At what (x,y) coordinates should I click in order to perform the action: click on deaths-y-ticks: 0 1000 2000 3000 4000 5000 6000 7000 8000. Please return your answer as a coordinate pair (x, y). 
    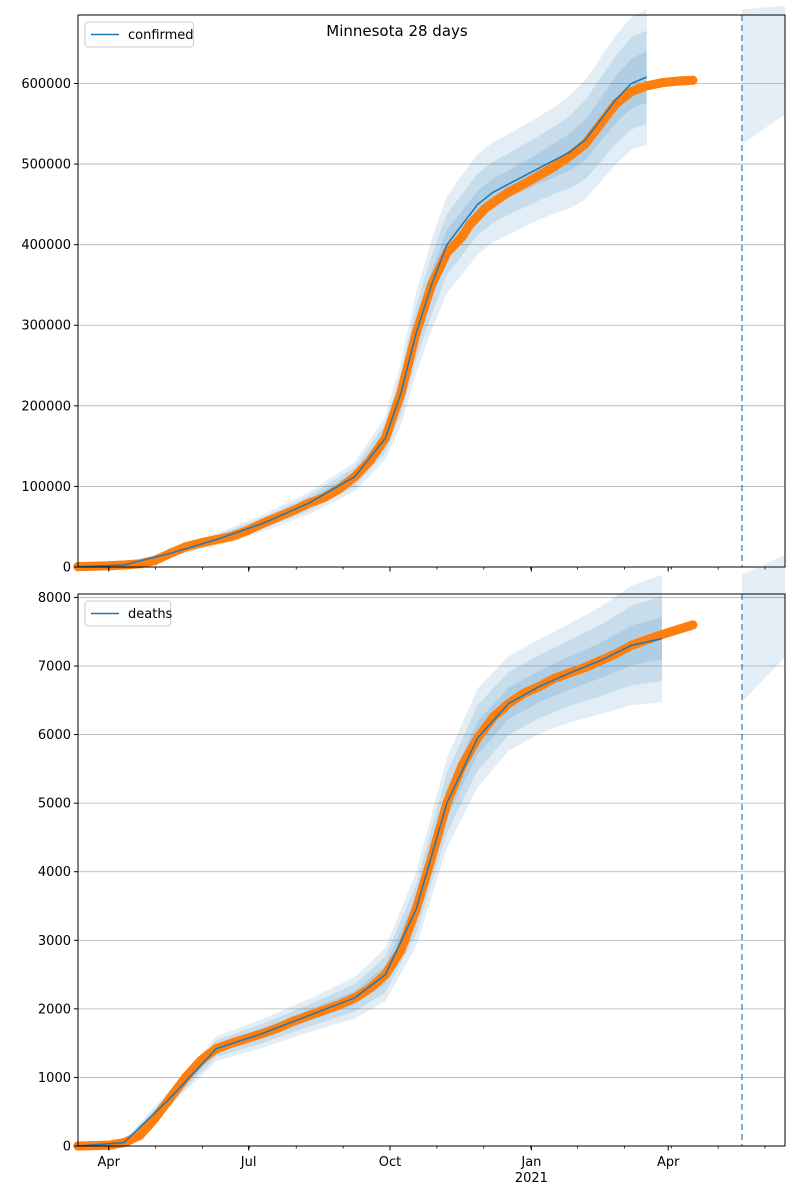
    Looking at the image, I should click on (58, 873).